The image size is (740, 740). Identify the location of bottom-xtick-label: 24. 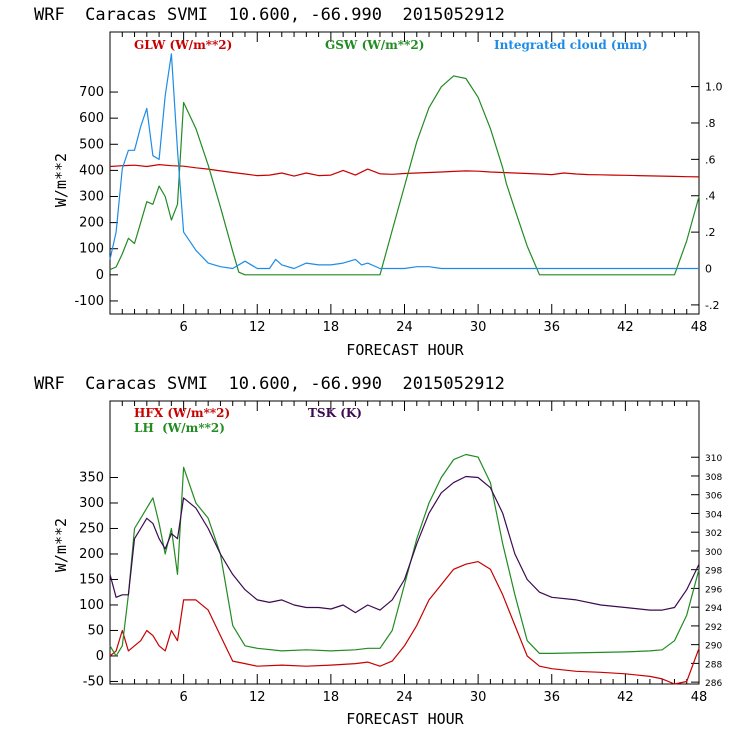
(404, 697).